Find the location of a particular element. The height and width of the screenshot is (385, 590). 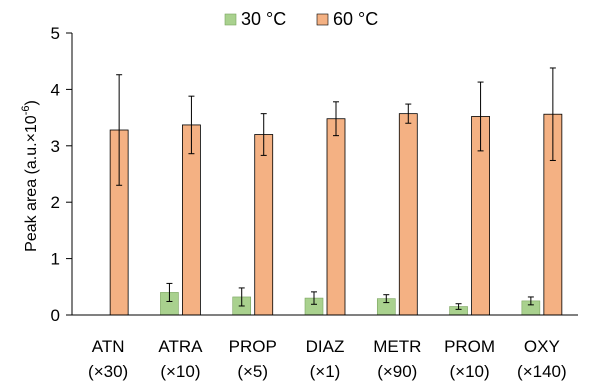

legend-label: 30 °C is located at coordinates (263, 19).